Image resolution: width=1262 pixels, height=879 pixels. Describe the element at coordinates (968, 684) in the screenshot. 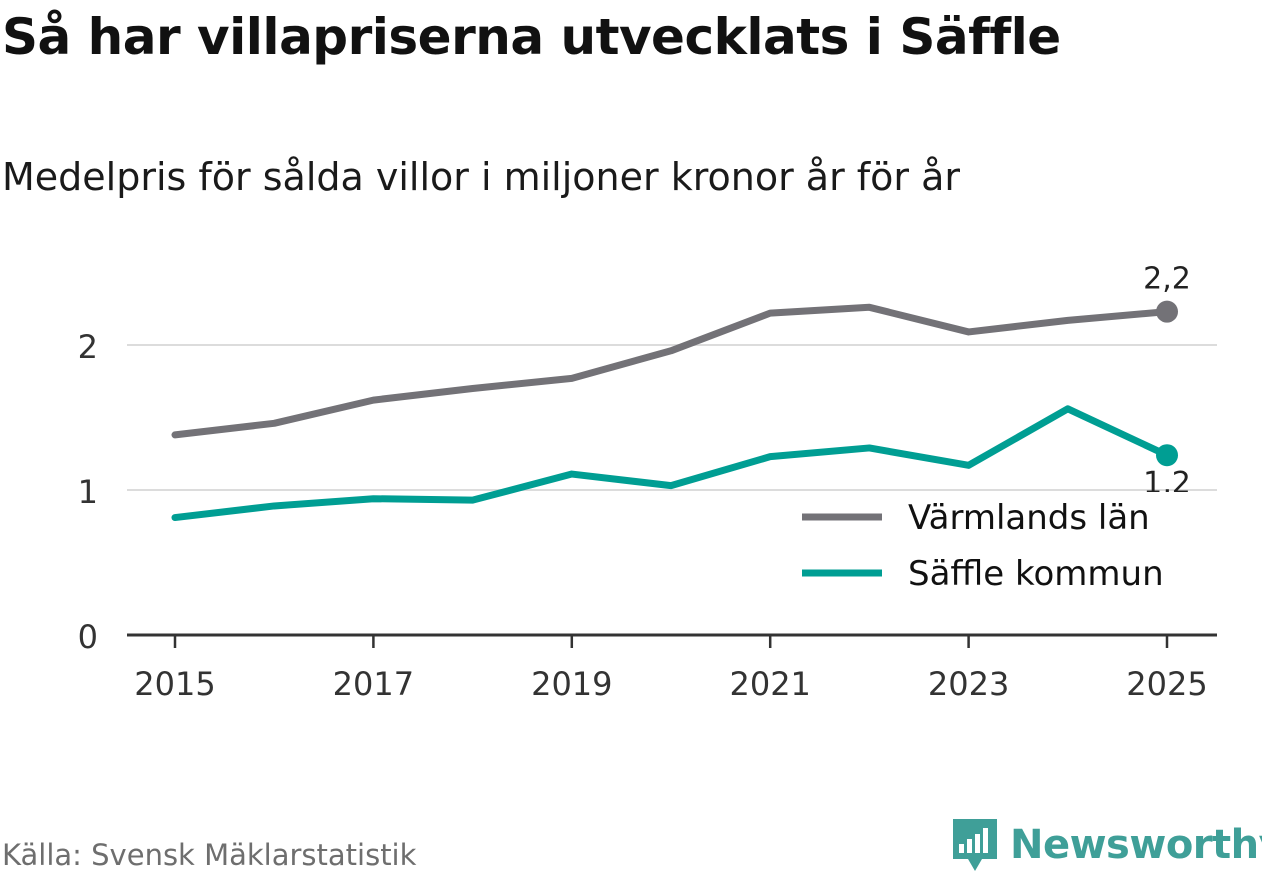

I see `x-tick-label-2023: 2023` at that location.